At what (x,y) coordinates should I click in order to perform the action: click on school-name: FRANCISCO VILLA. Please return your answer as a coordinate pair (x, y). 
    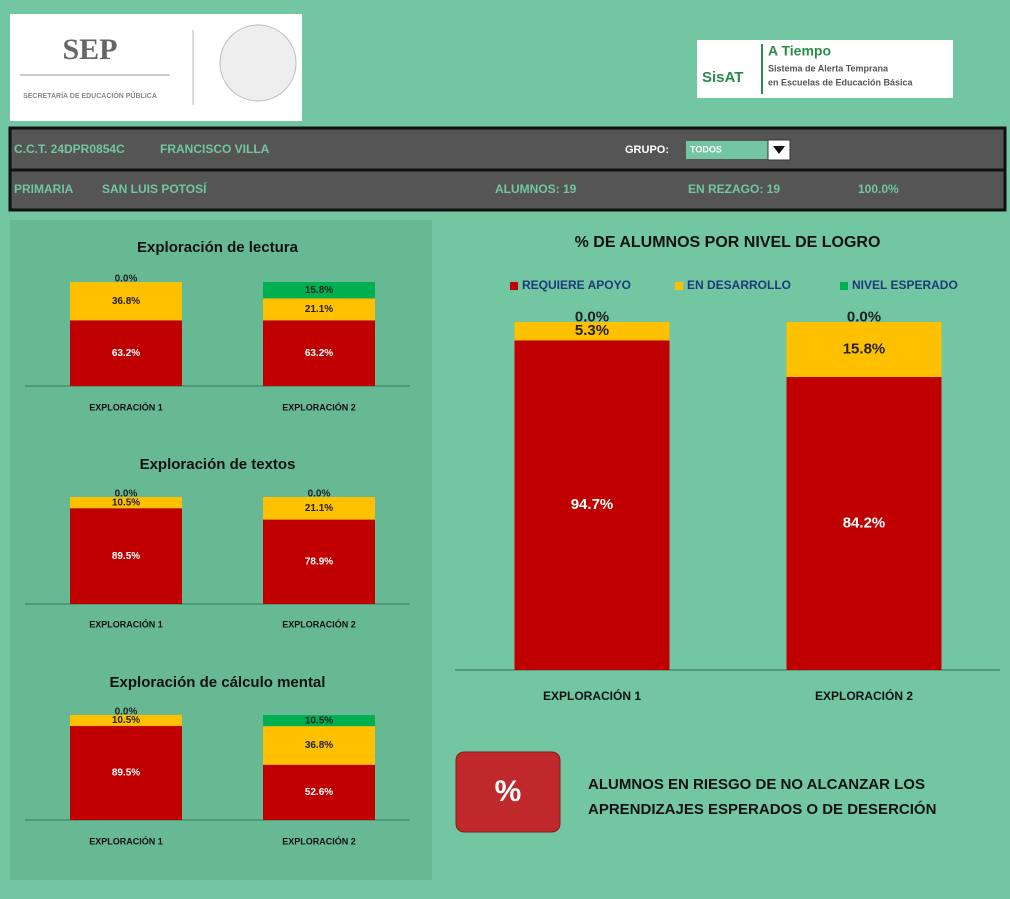
    Looking at the image, I should click on (215, 149).